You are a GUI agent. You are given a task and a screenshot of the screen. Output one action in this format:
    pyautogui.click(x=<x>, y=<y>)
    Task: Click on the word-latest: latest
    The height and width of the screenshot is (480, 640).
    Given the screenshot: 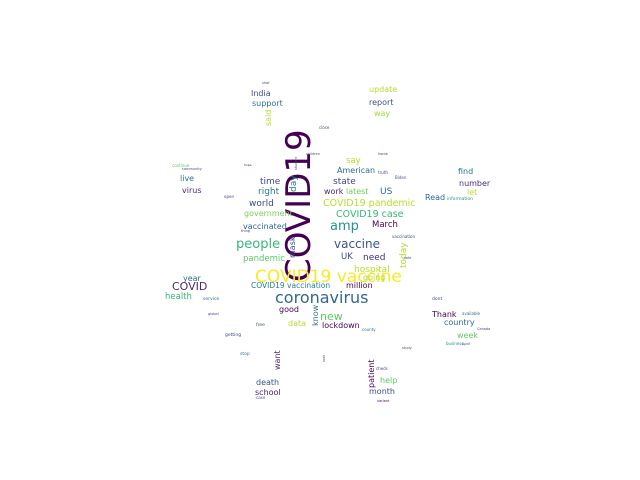 What is the action you would take?
    pyautogui.click(x=357, y=191)
    